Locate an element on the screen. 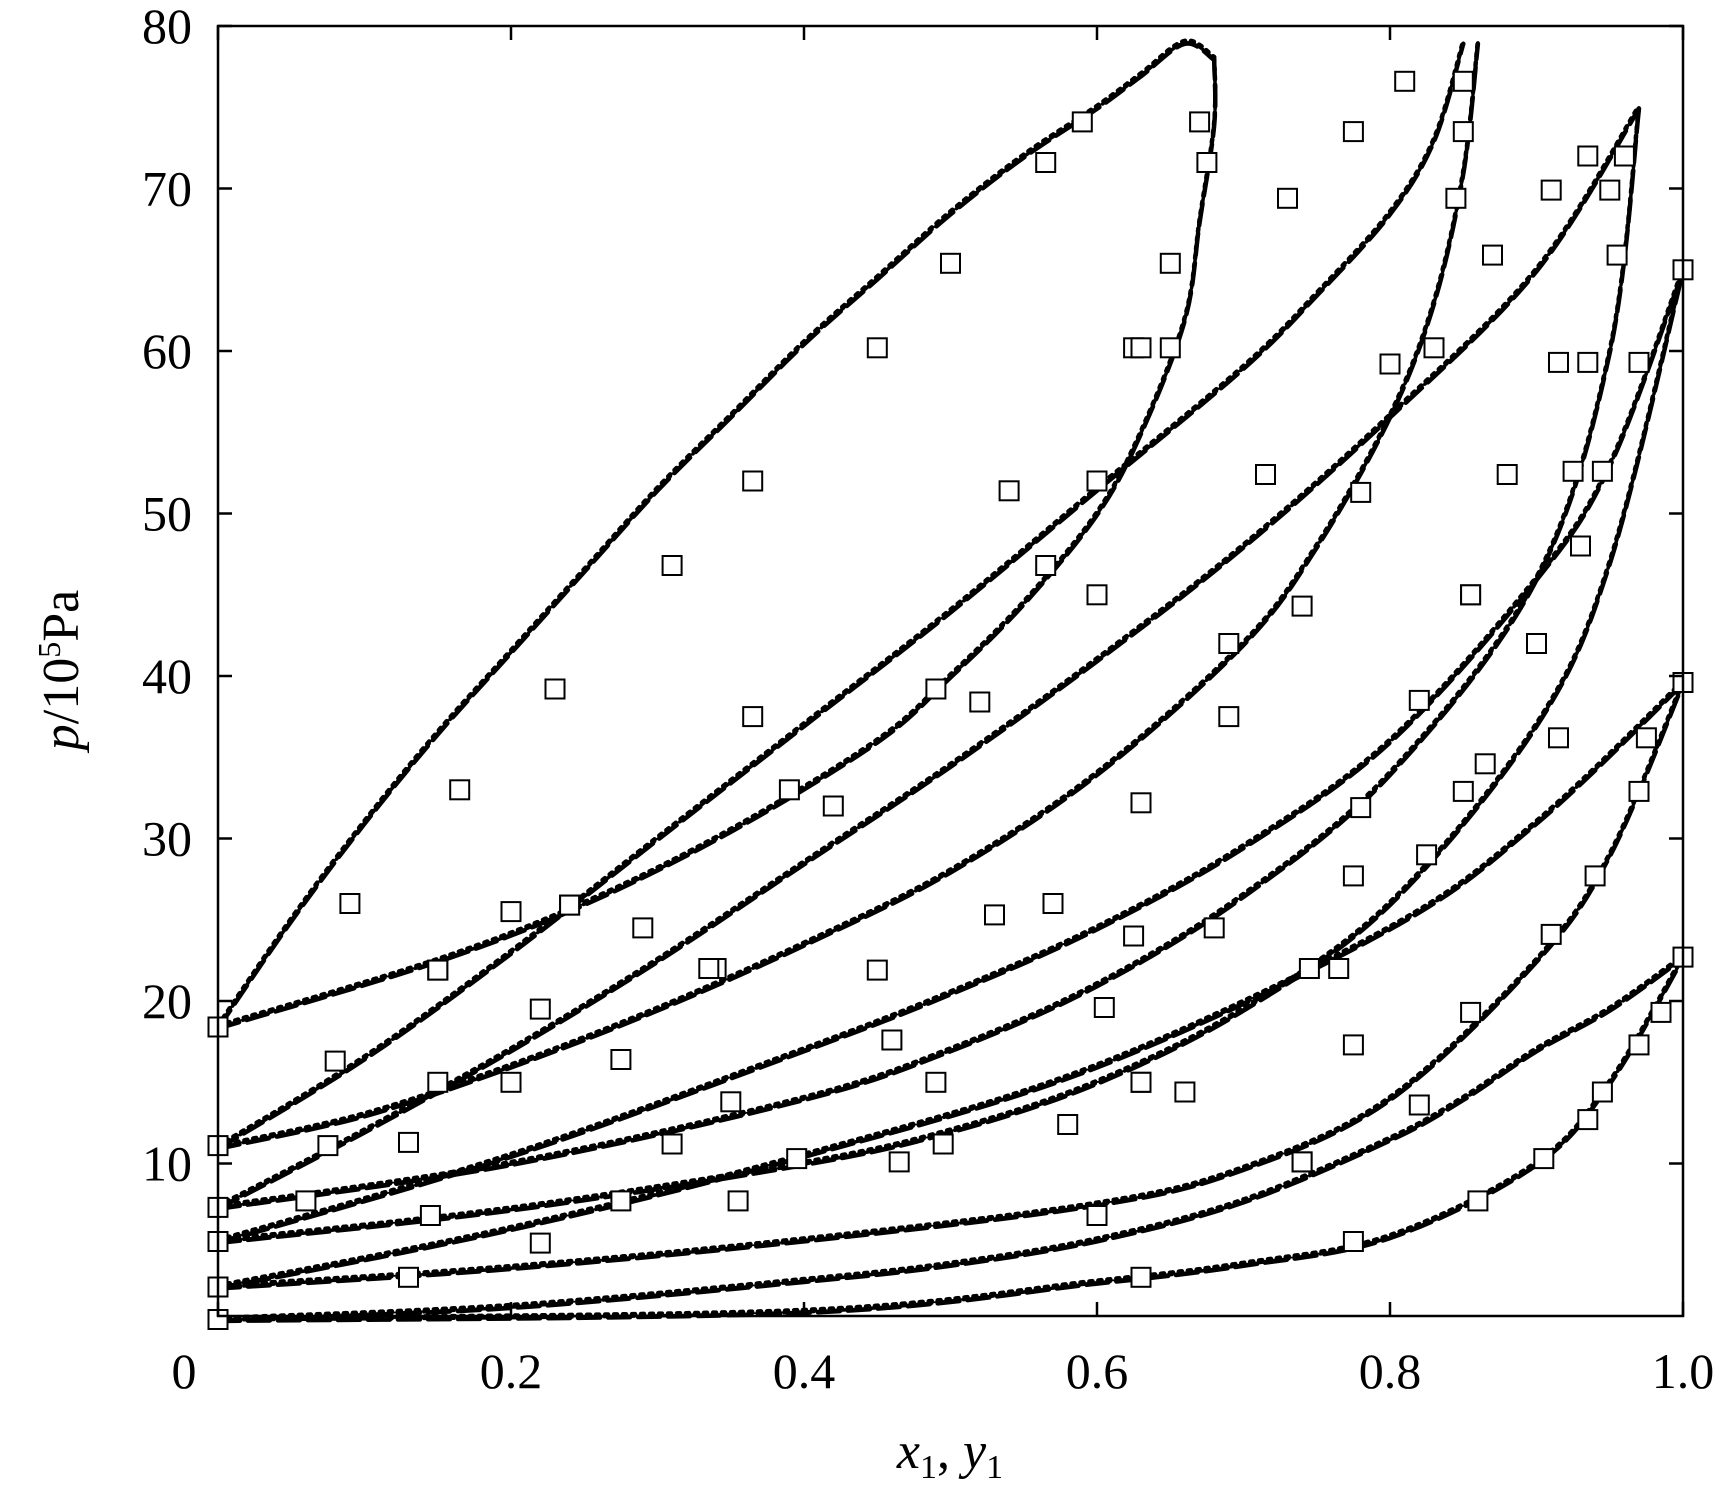 This screenshot has width=1729, height=1494. x-axis-title: x1, y1 is located at coordinates (949, 1454).